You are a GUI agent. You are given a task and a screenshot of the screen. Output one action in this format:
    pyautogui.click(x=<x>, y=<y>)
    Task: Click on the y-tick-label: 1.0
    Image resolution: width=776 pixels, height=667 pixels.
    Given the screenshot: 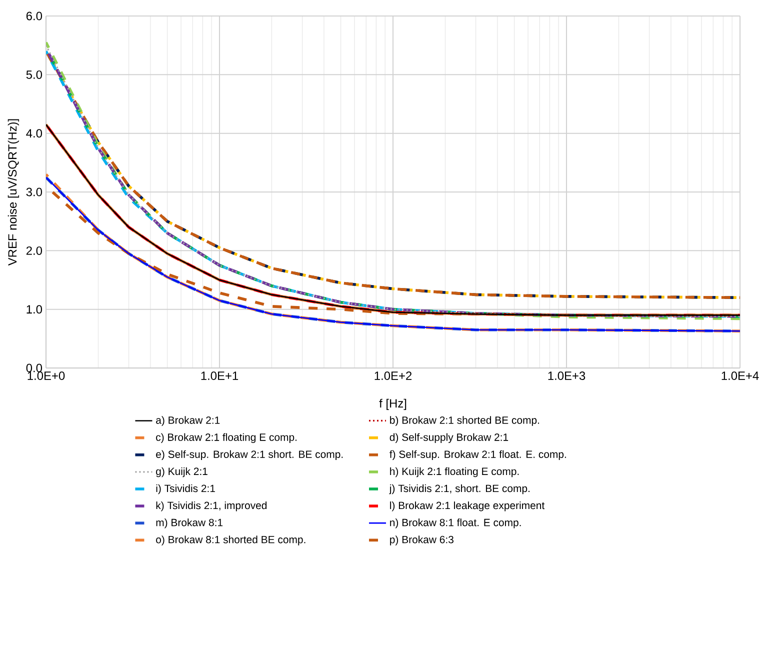 What is the action you would take?
    pyautogui.click(x=34, y=309)
    